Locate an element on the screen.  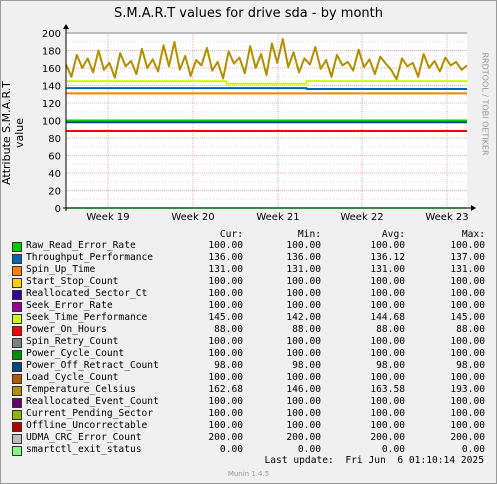
header-cur: Cur: is located at coordinates (231, 234).